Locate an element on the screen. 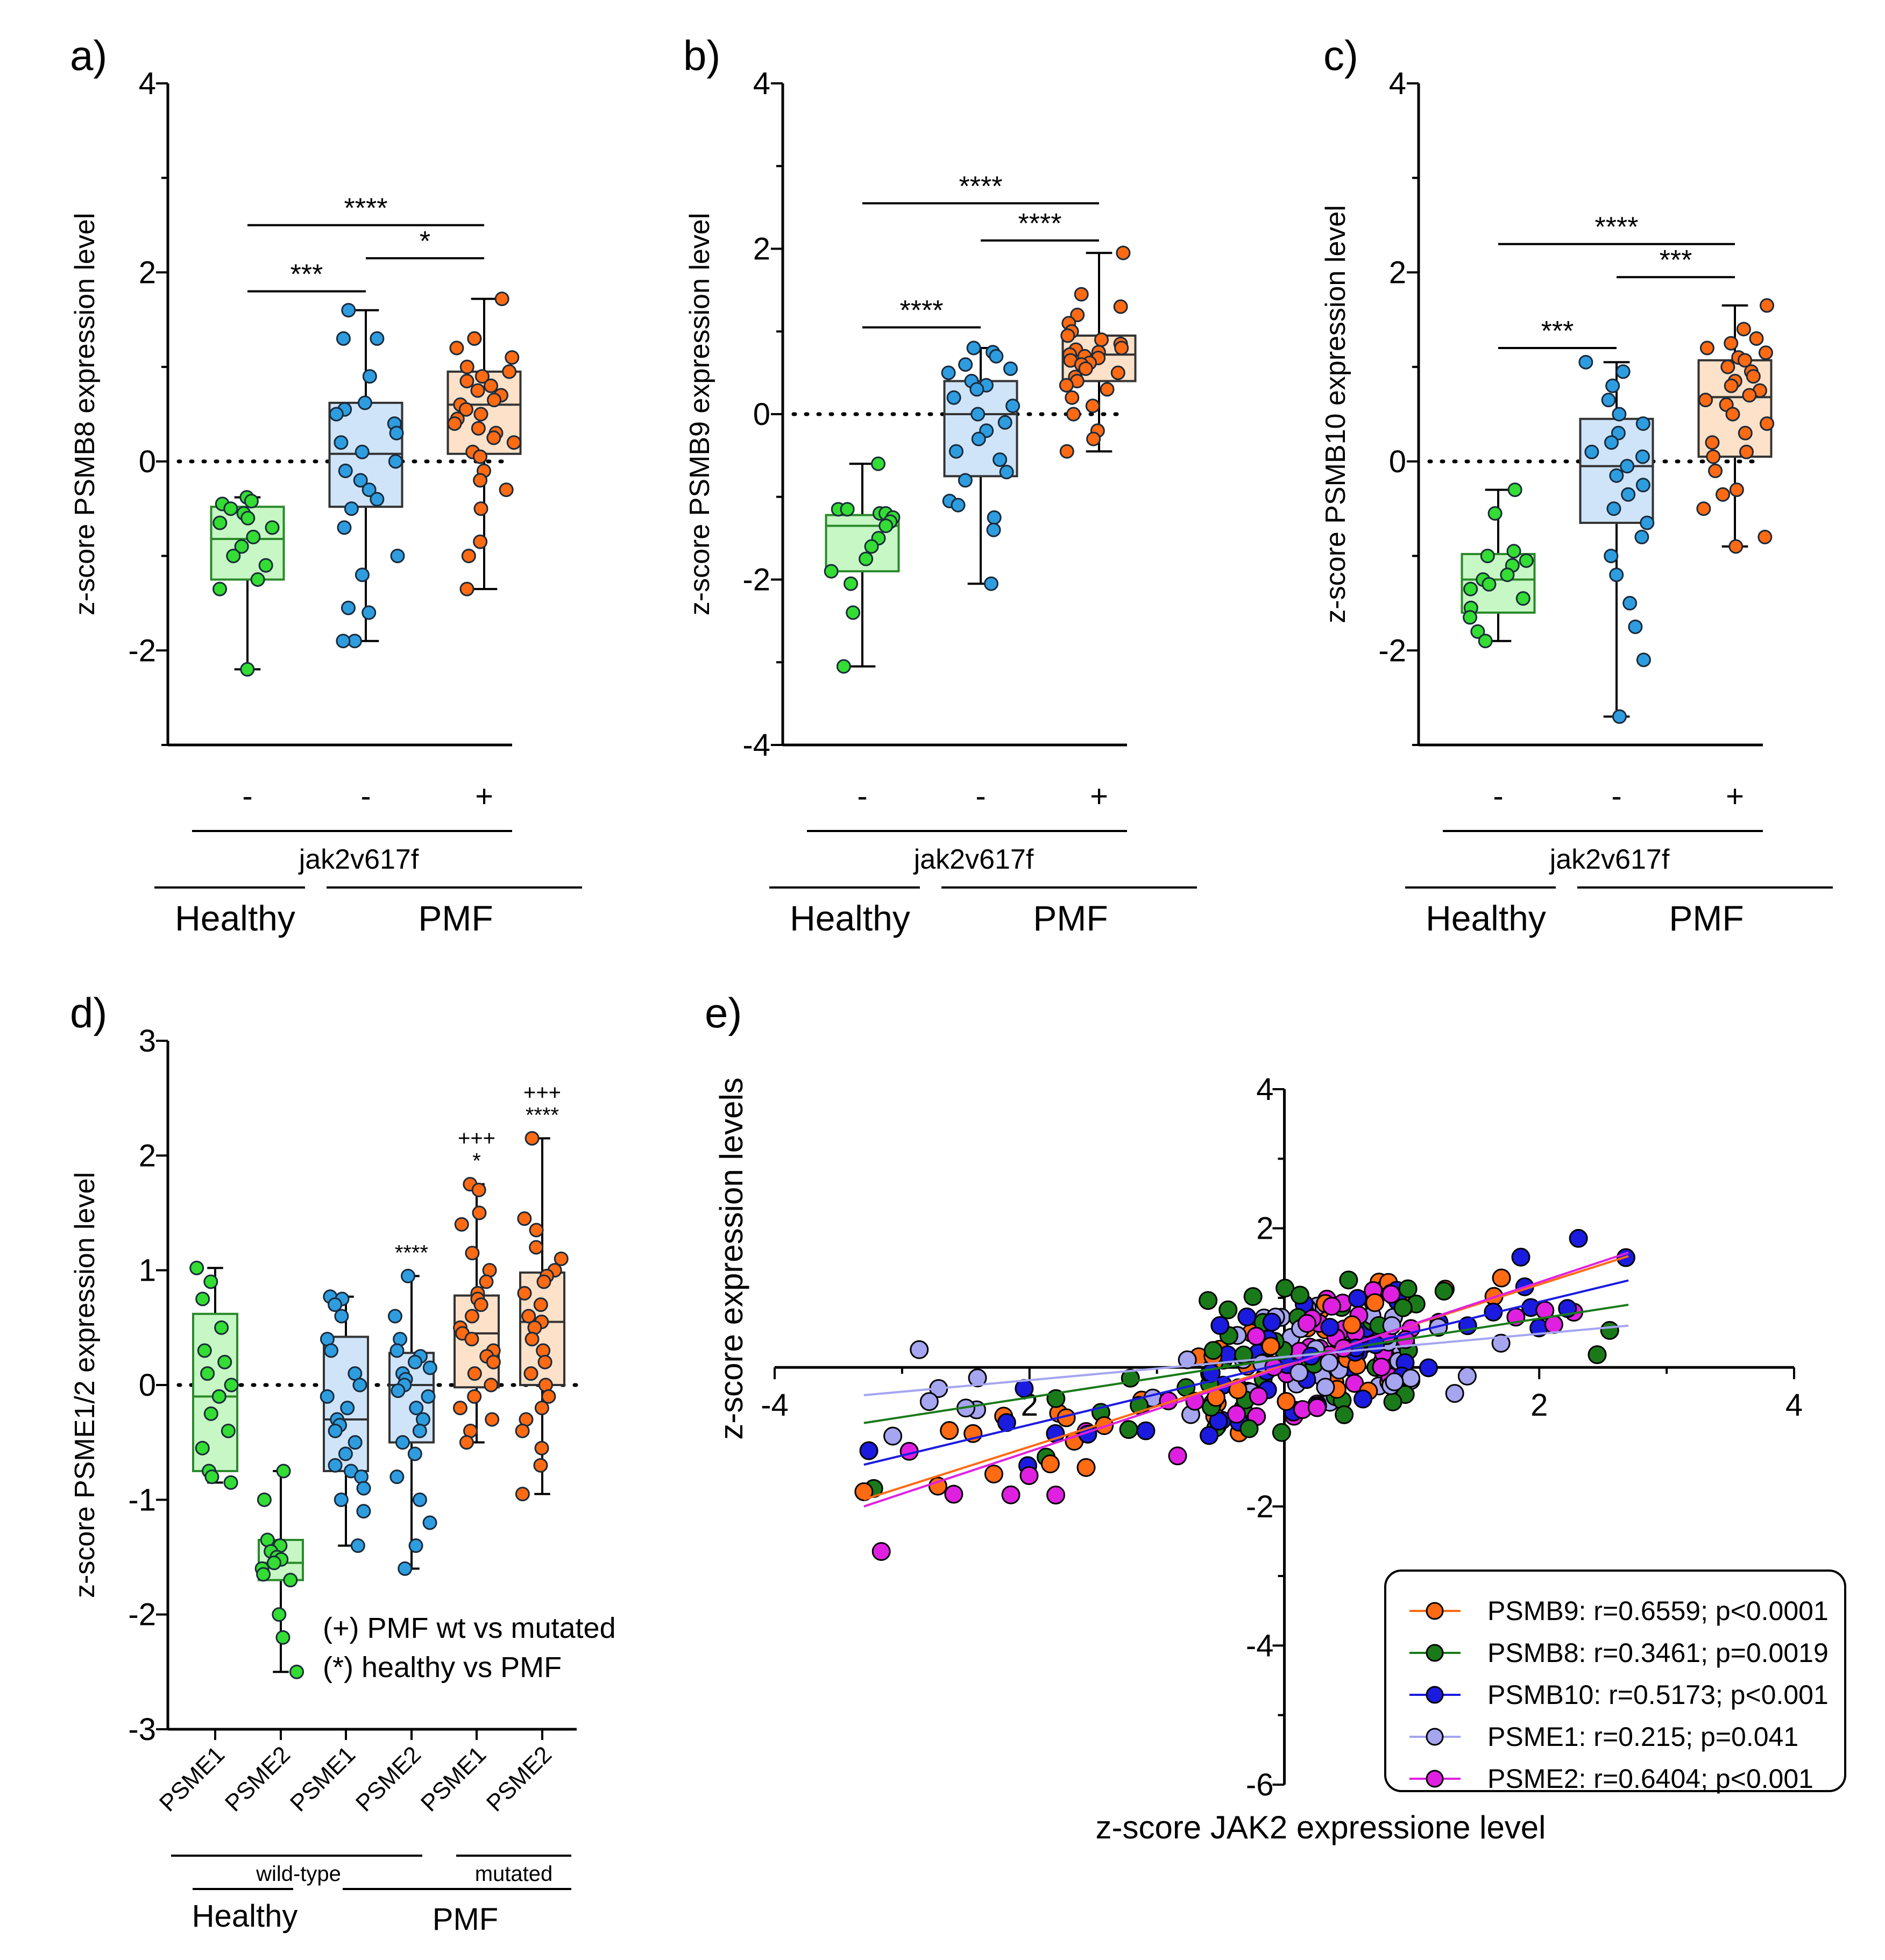  panel-b-sig-label: **** is located at coordinates (922, 310).